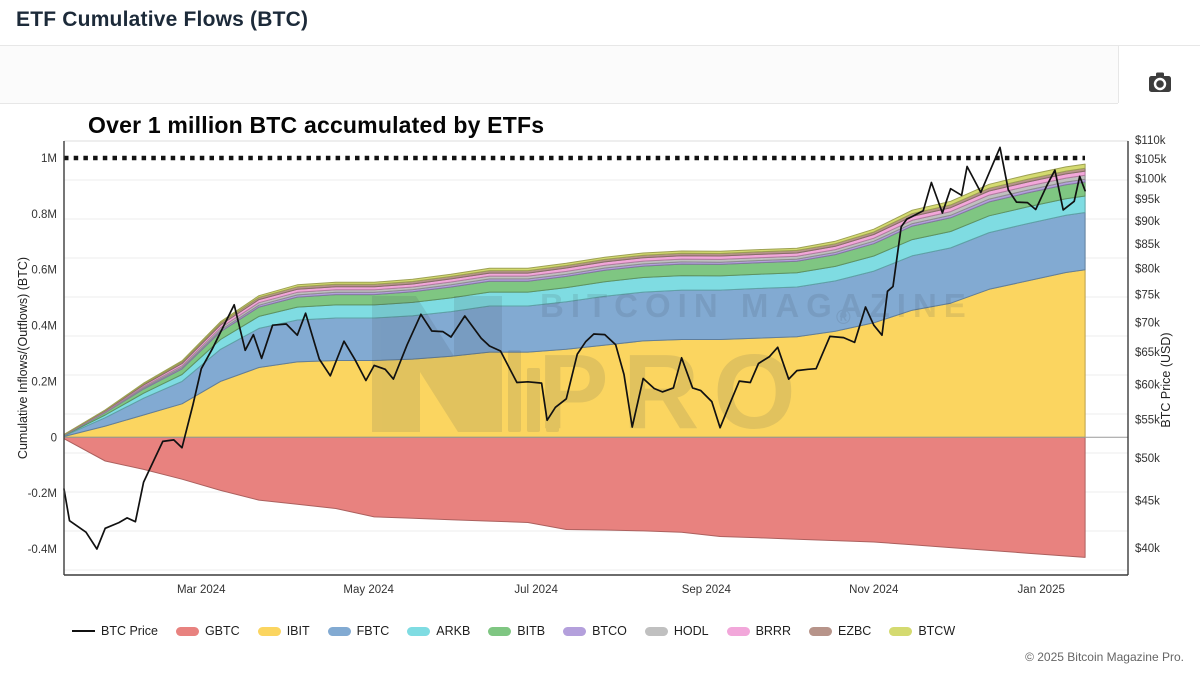 The width and height of the screenshot is (1200, 675). I want to click on svg-text: $60k, so click(1147, 385).